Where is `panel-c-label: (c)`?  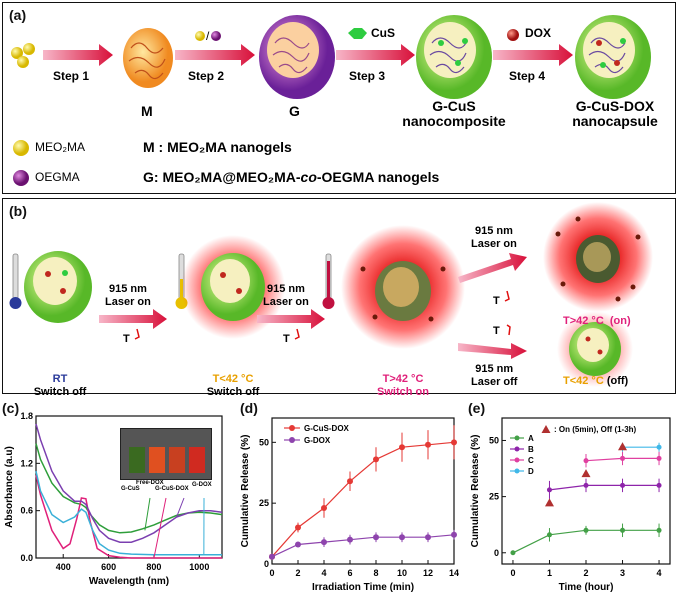 panel-c-label: (c) is located at coordinates (11, 408).